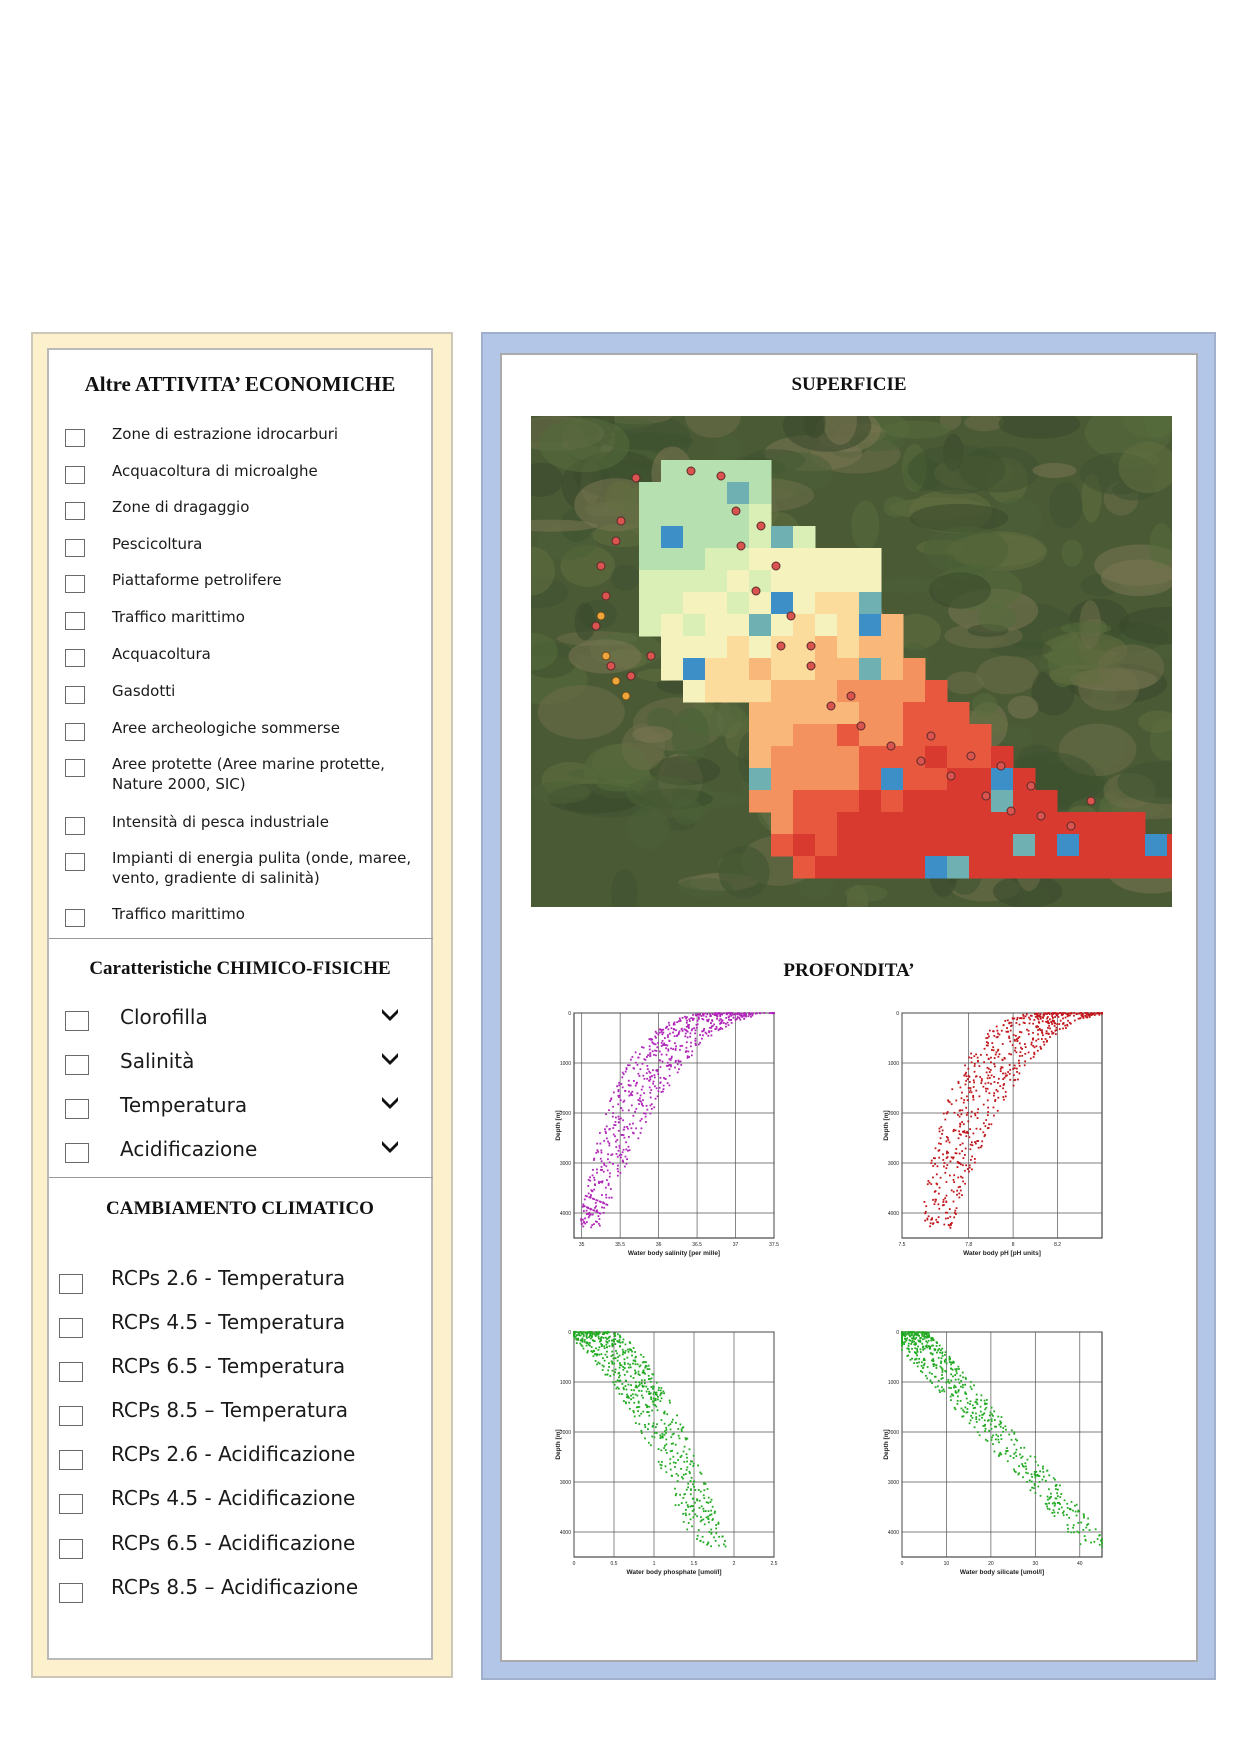 The image size is (1241, 1754). Describe the element at coordinates (744, 872) in the screenshot. I see `terrain-patch` at that location.